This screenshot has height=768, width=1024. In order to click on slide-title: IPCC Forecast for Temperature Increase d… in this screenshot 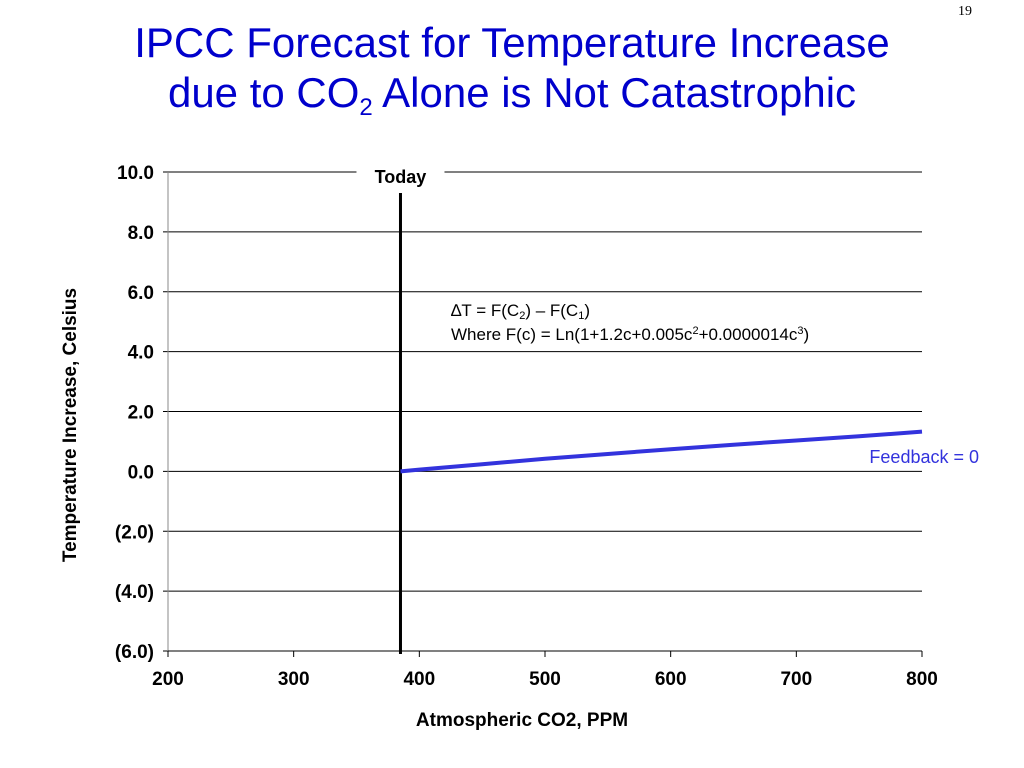, I will do `click(512, 69)`.